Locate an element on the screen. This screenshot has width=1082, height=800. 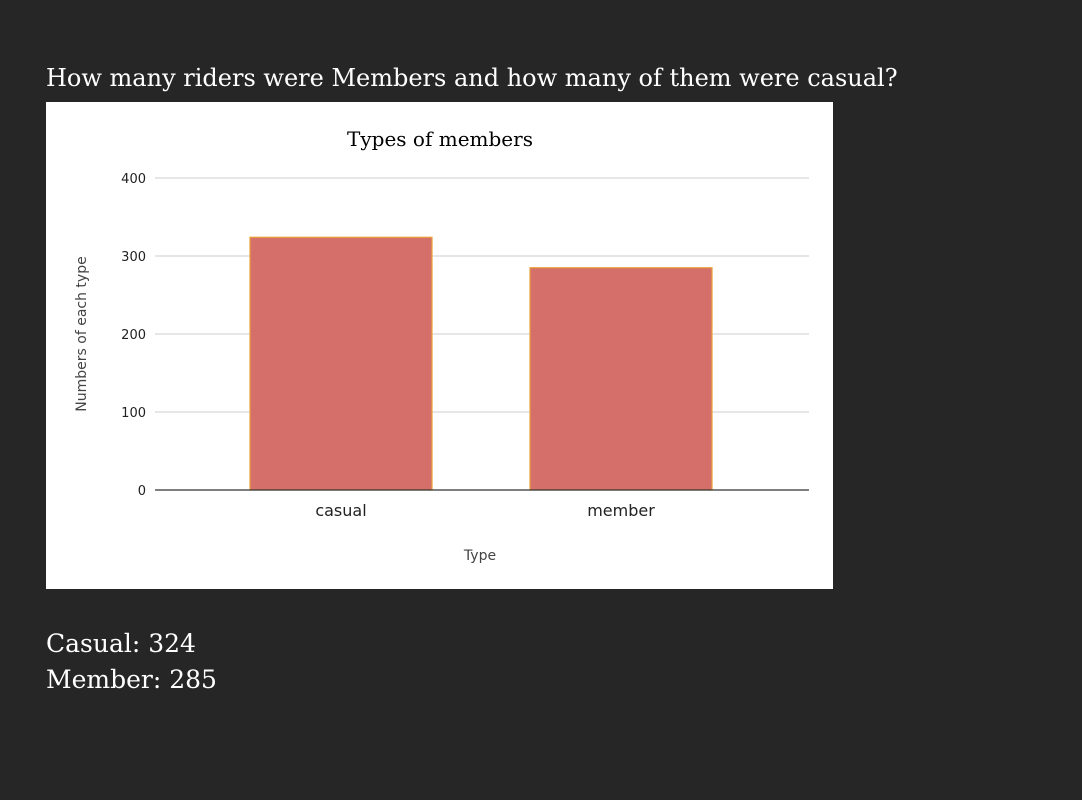
y-tick-label: 400 is located at coordinates (133, 179).